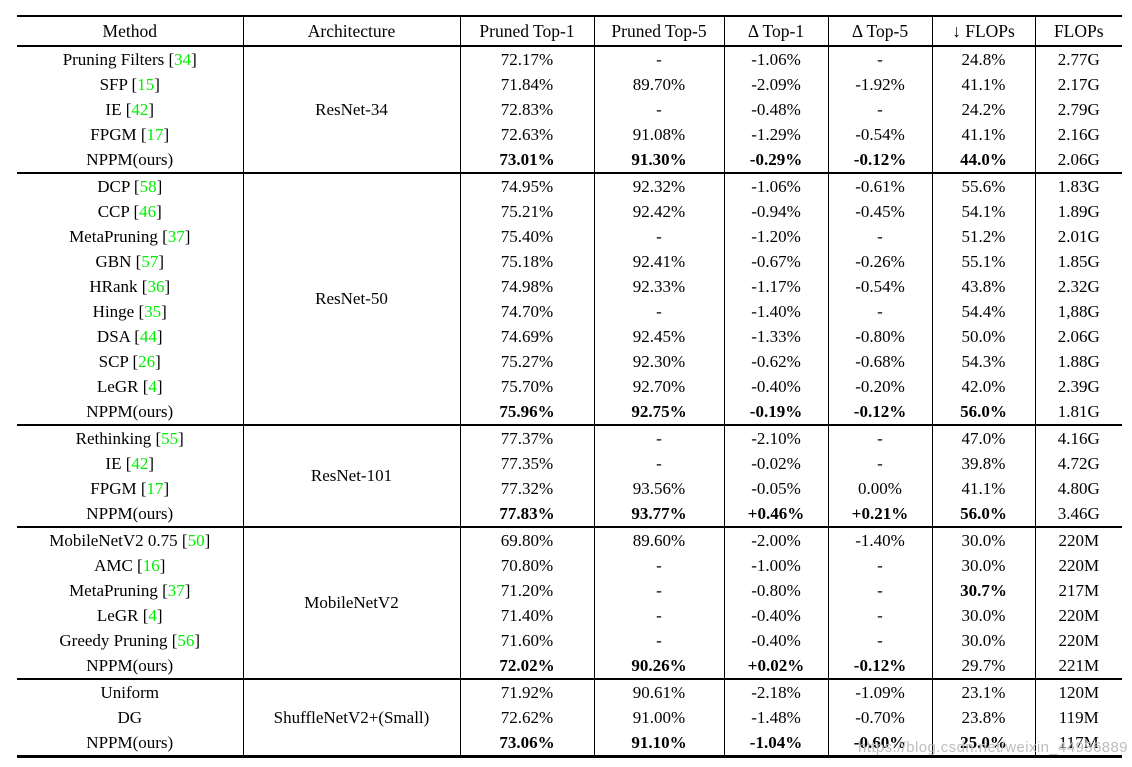  What do you see at coordinates (1078, 84) in the screenshot?
I see `value-cell: 2.17G` at bounding box center [1078, 84].